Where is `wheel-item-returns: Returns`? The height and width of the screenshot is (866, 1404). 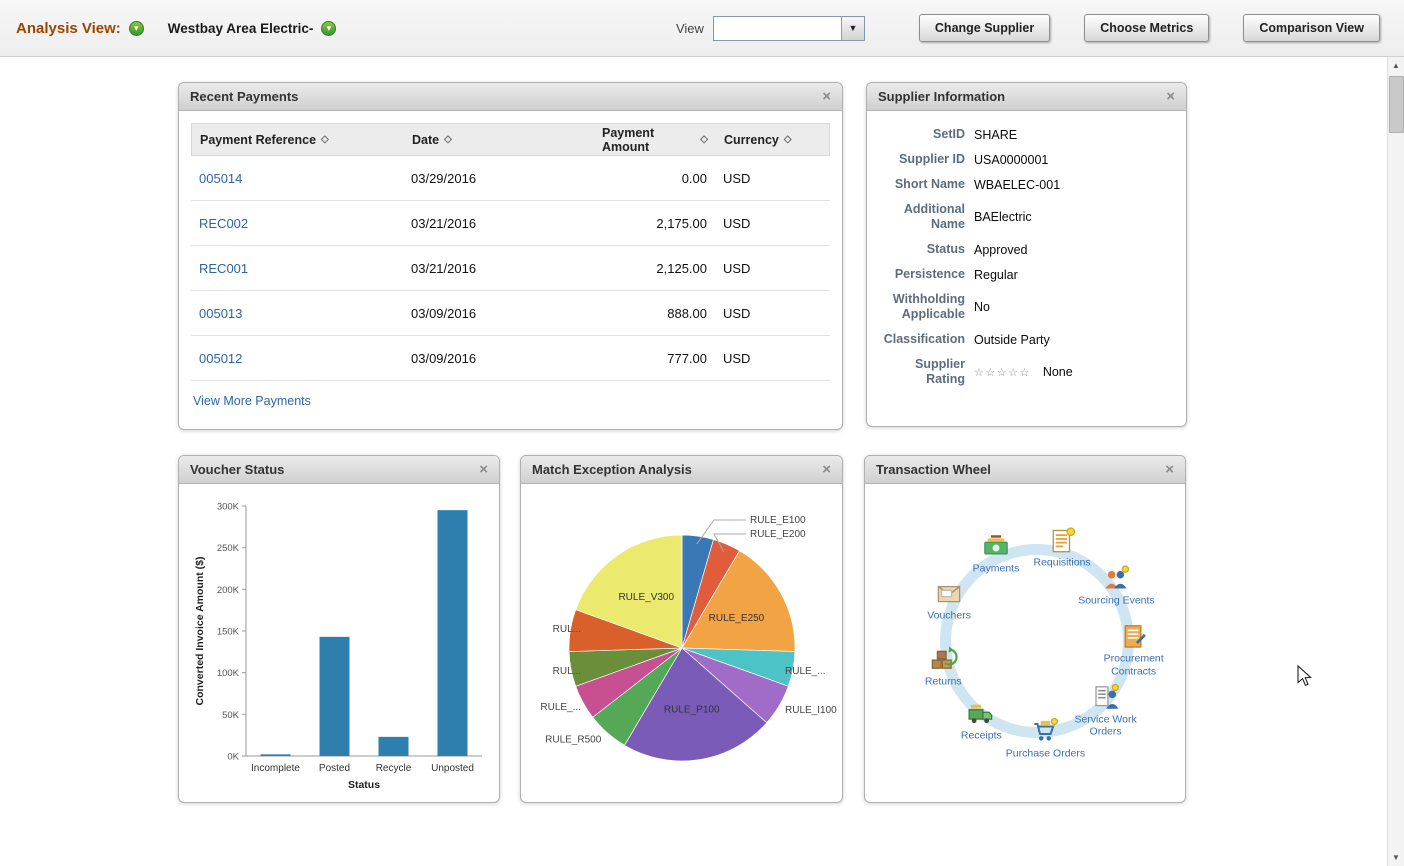 wheel-item-returns: Returns is located at coordinates (943, 666).